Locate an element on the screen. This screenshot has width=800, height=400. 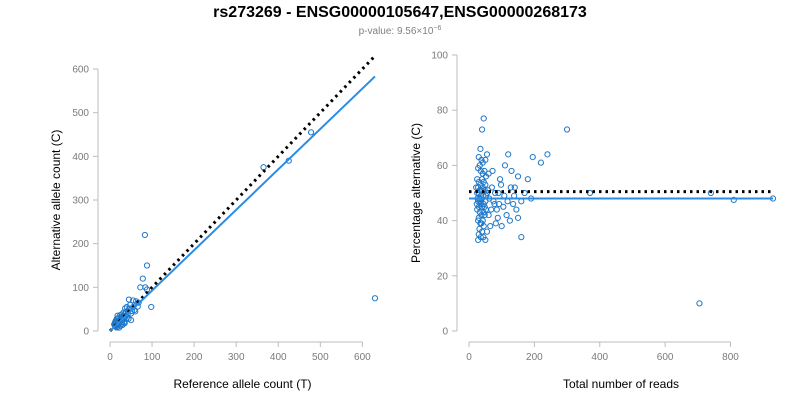
x-tick-label: 100 is located at coordinates (152, 357).